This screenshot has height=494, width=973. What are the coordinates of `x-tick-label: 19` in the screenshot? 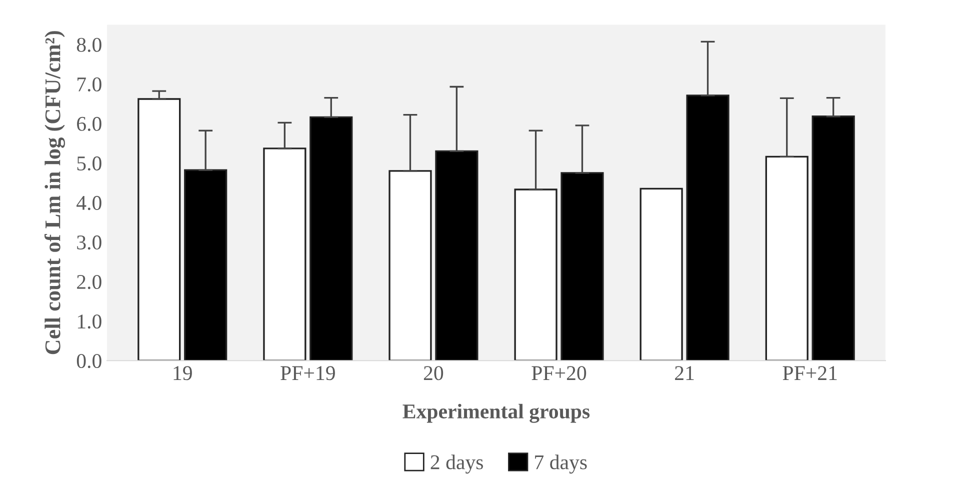 It's located at (183, 373).